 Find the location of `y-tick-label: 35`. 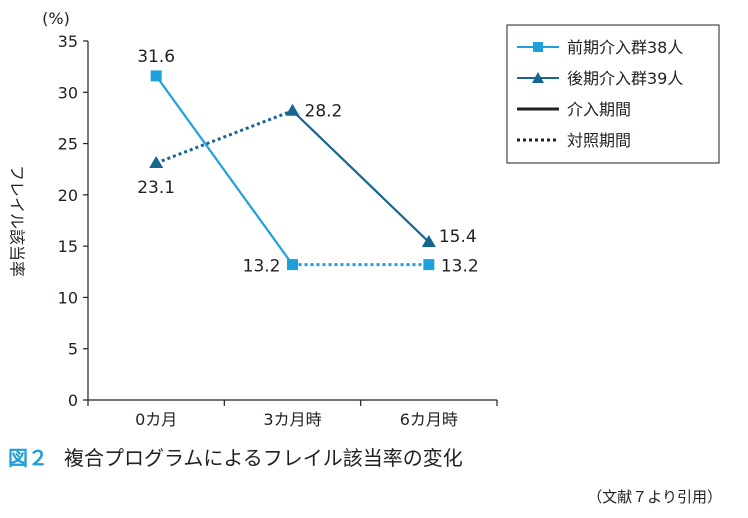

y-tick-label: 35 is located at coordinates (68, 41).